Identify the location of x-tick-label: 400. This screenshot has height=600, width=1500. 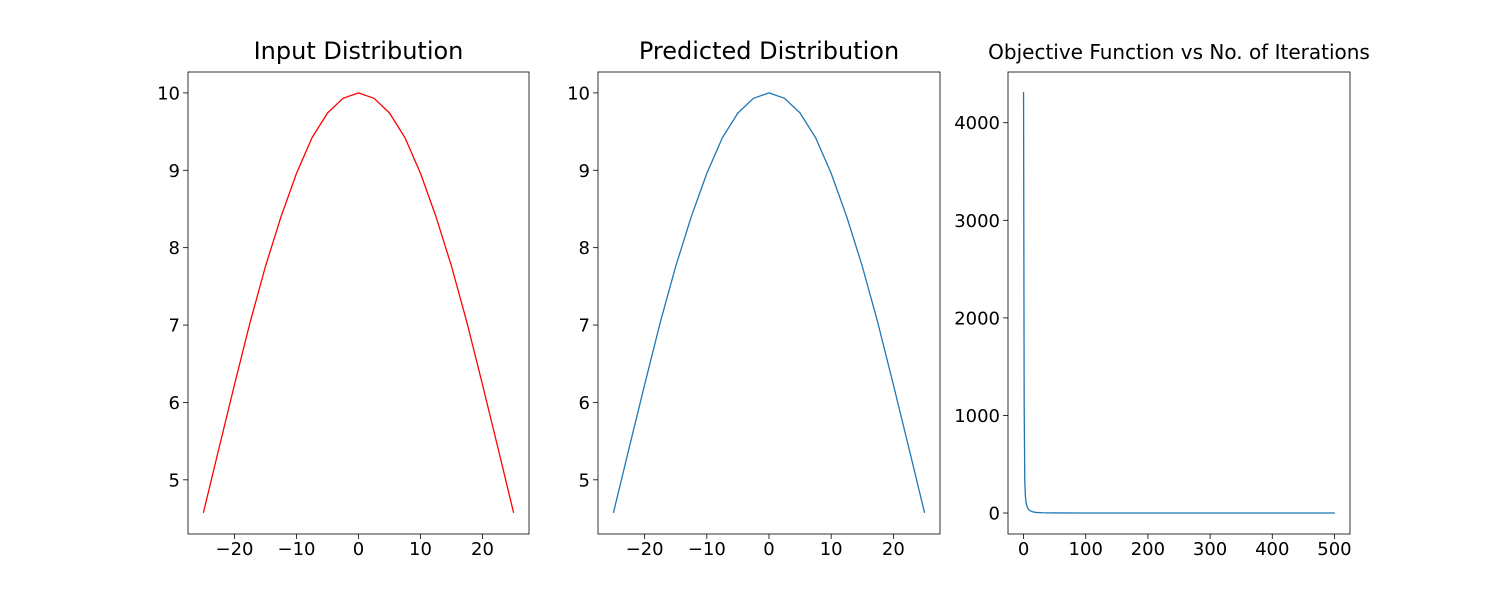
(1272, 549).